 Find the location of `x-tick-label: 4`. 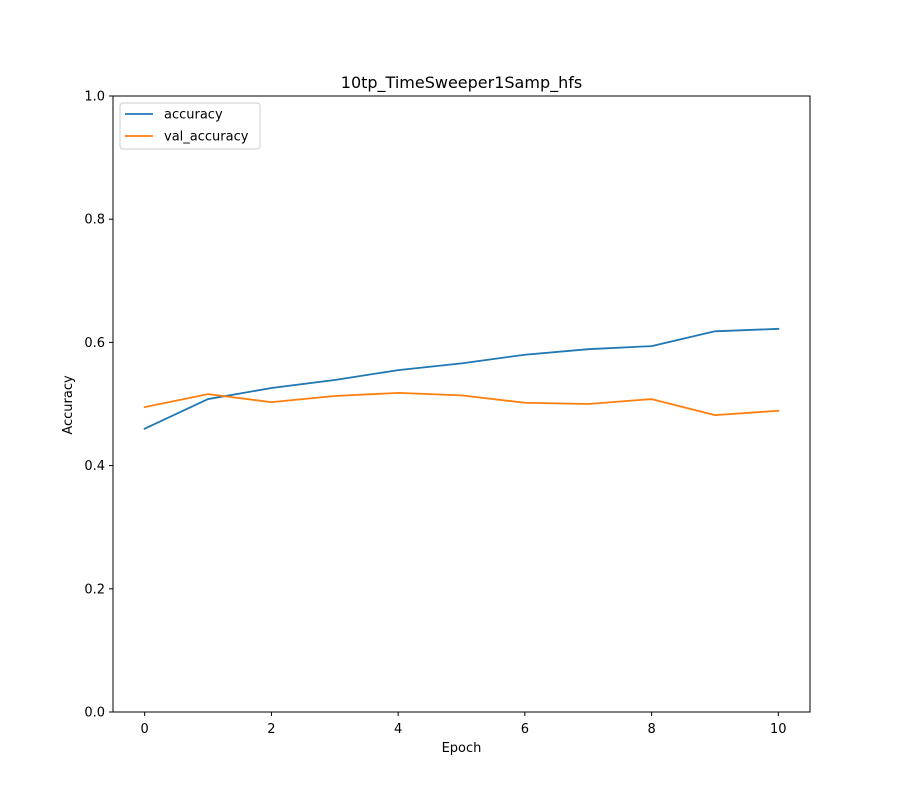

x-tick-label: 4 is located at coordinates (398, 729).